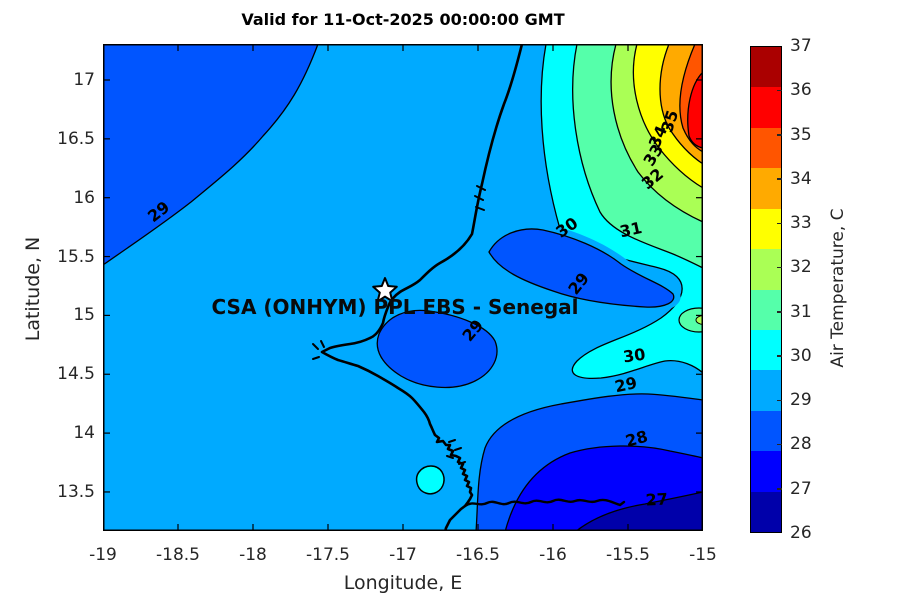 The width and height of the screenshot is (900, 600). I want to click on band-28-29-west-blob, so click(437, 349).